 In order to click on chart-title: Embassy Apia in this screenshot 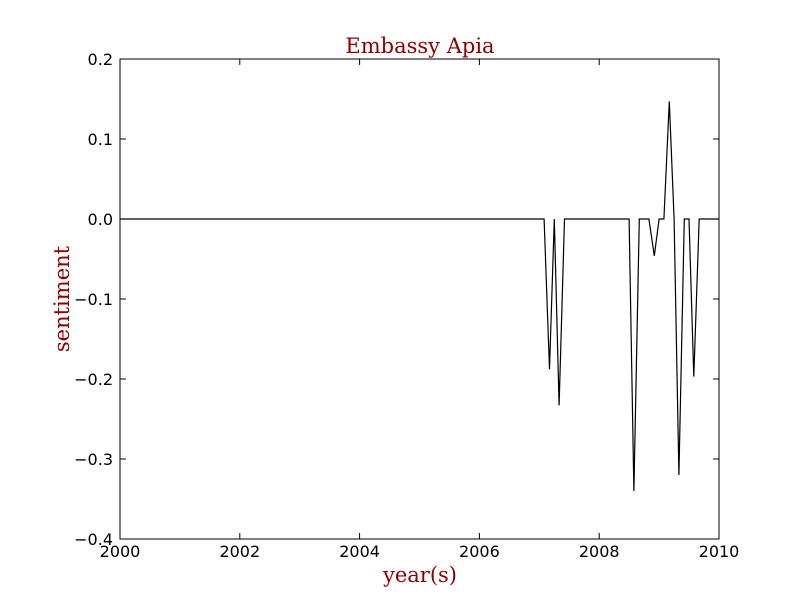, I will do `click(419, 46)`.